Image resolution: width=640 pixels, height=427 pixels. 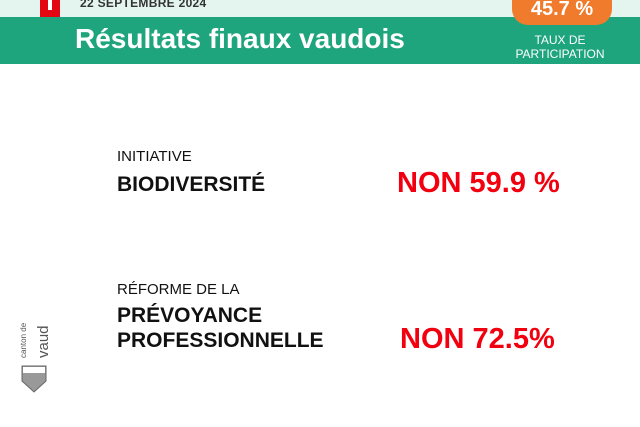 What do you see at coordinates (191, 184) in the screenshot?
I see `vote1-subject: BIODIVERSITÉ` at bounding box center [191, 184].